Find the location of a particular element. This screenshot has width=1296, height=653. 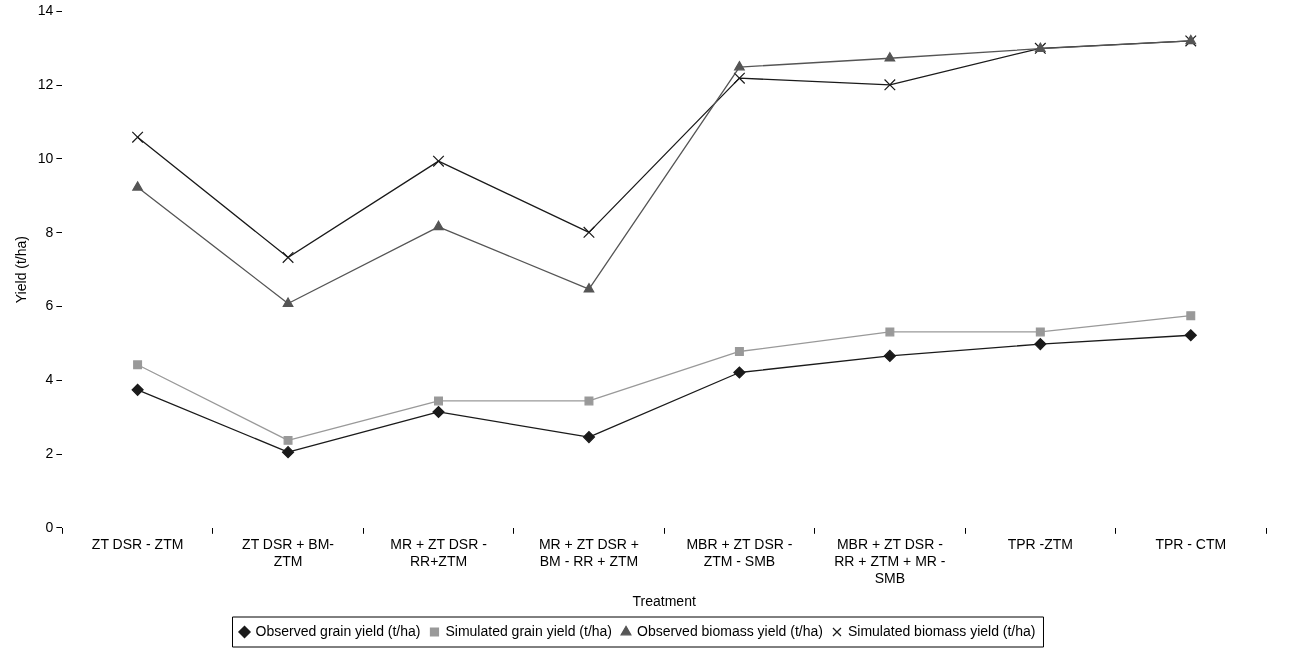

y-tick-label: 0 is located at coordinates (49, 526).